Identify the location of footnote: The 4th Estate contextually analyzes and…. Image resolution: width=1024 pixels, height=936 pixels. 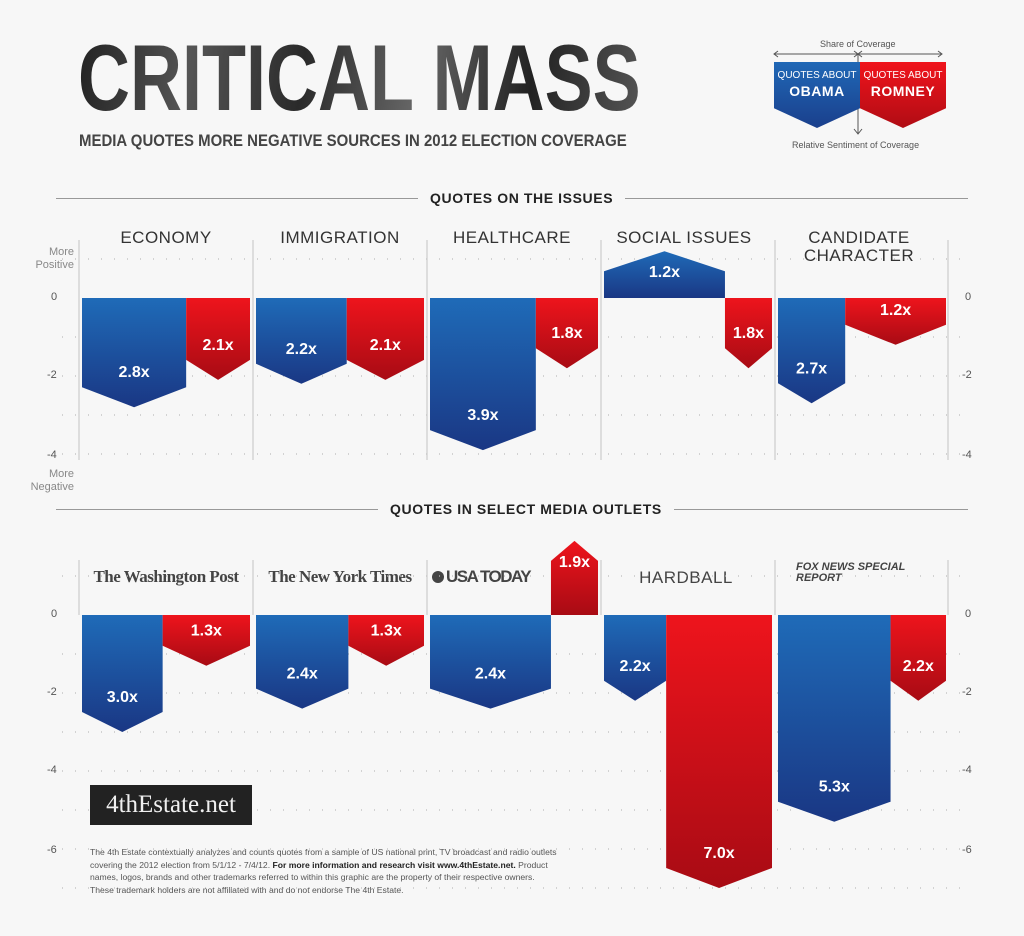
(323, 871).